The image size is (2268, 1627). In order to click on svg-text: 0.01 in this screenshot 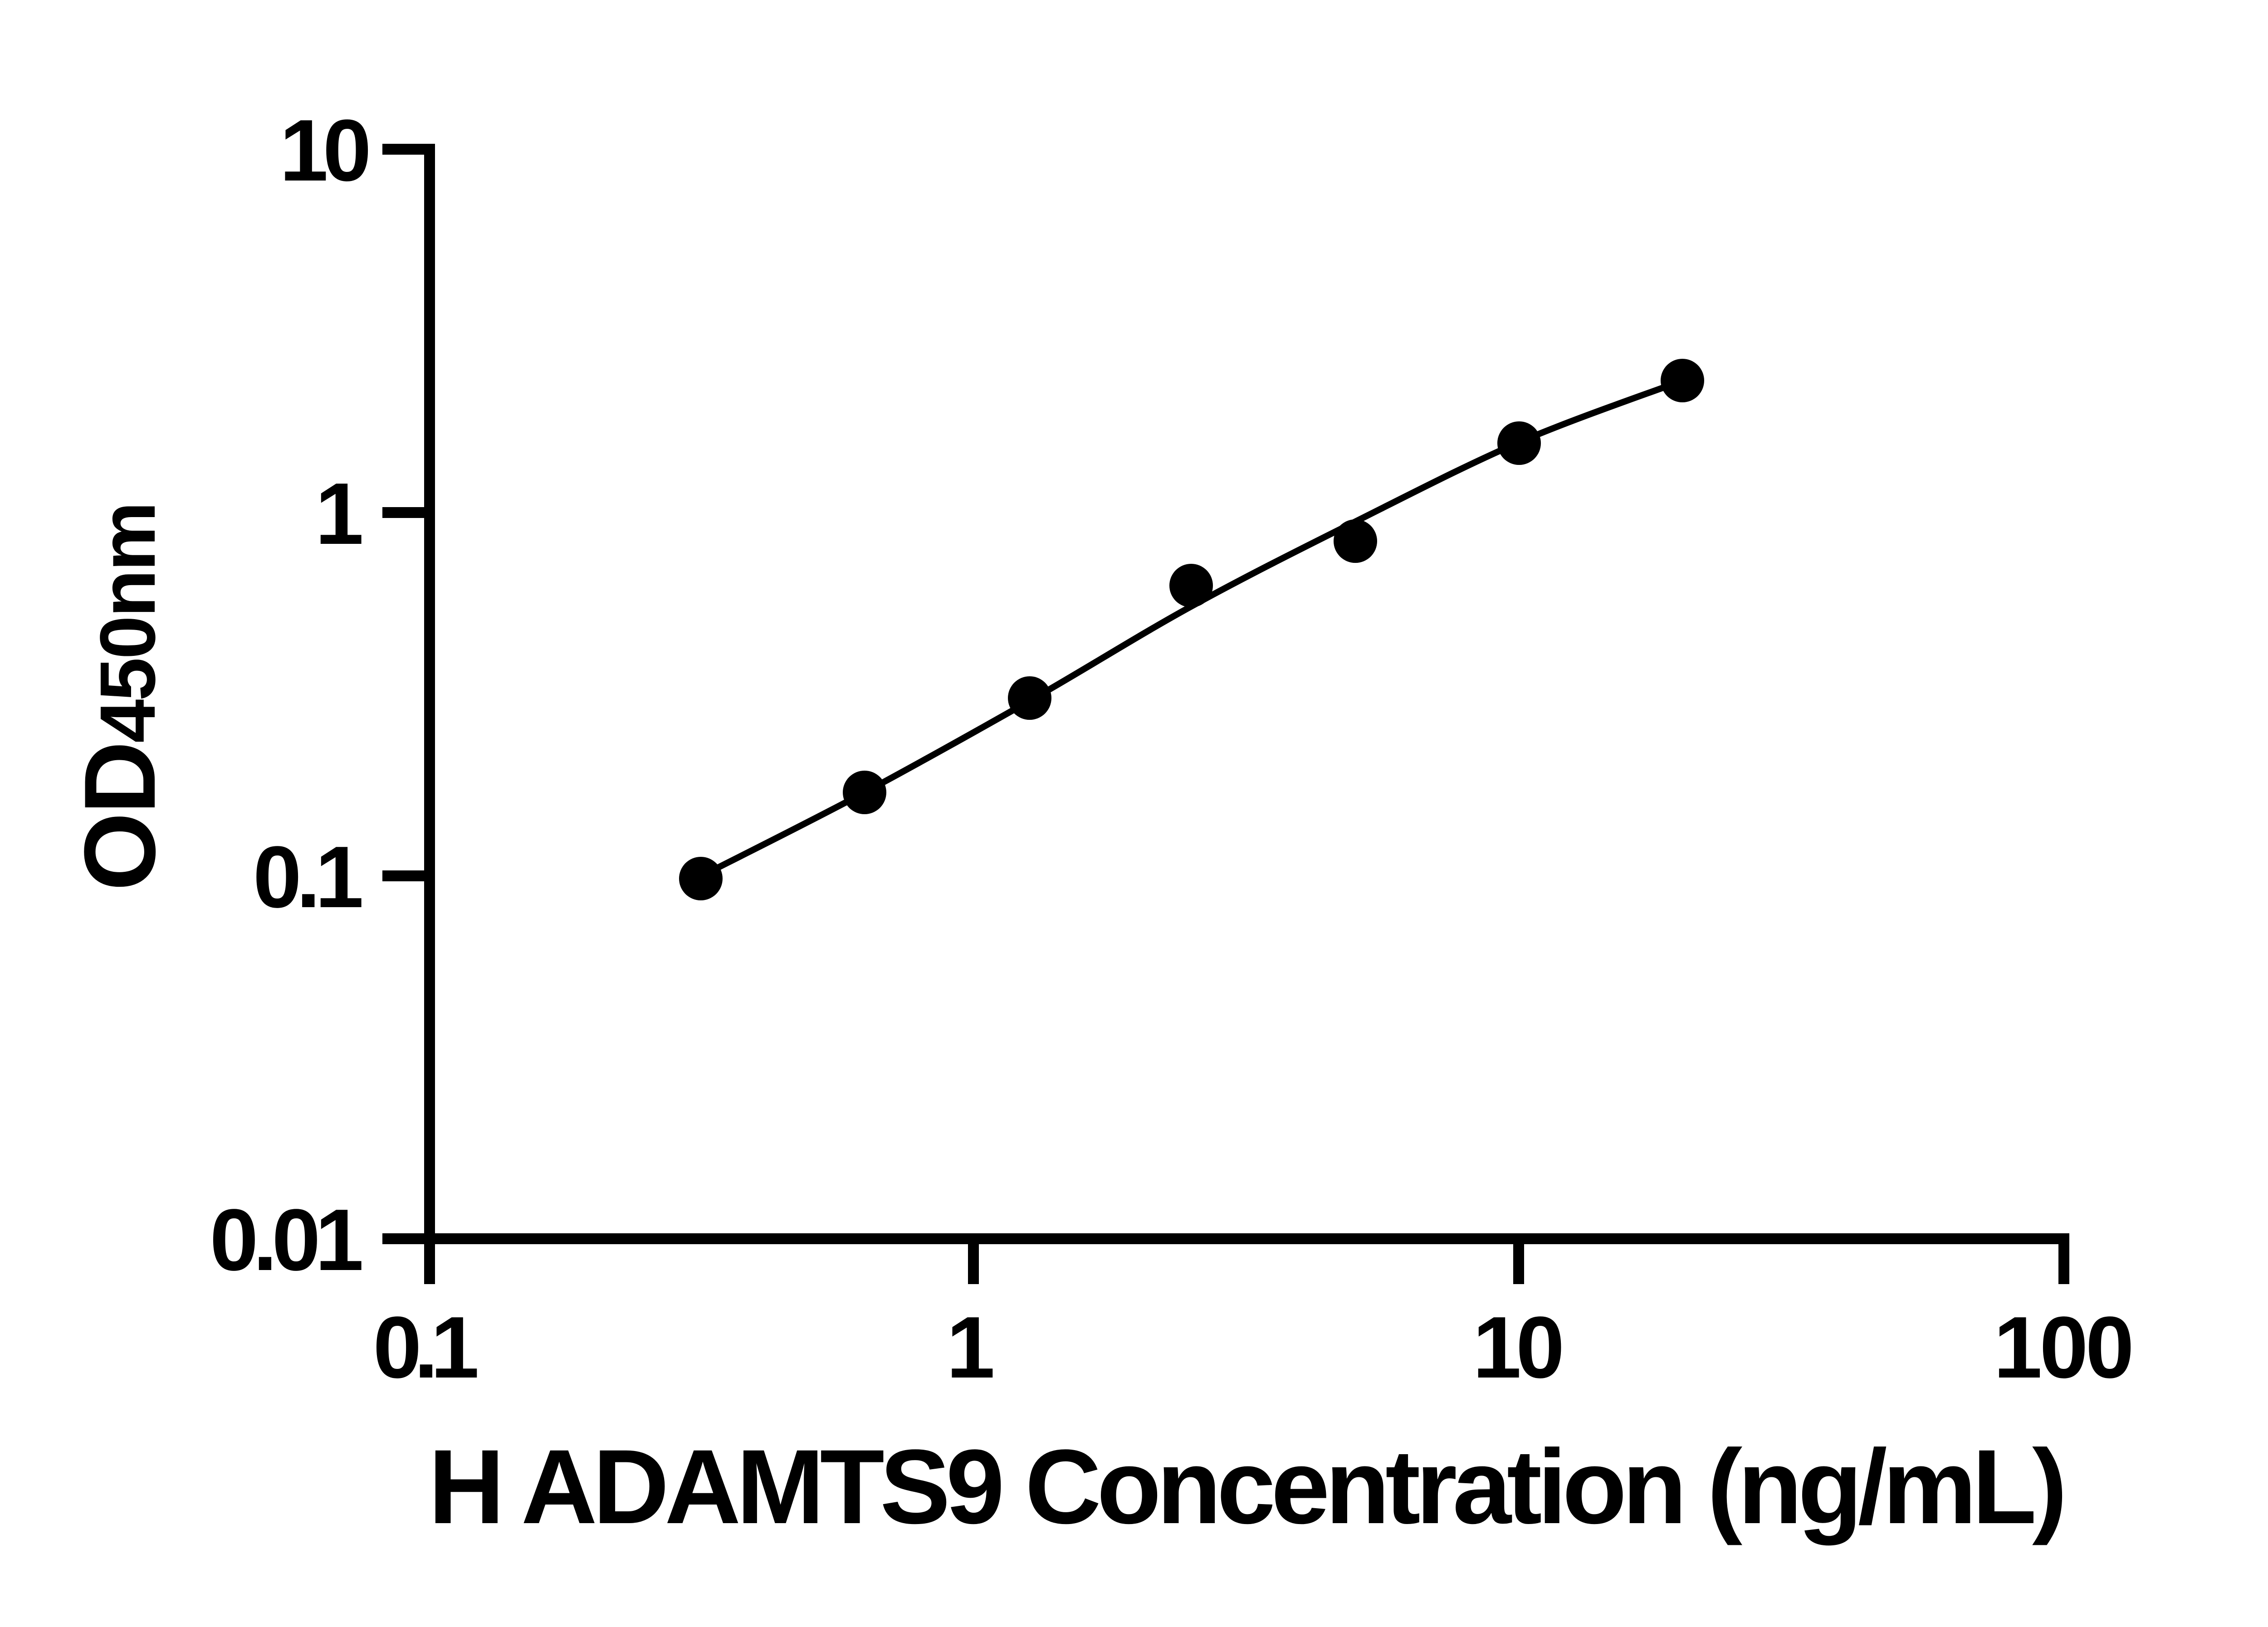, I will do `click(285, 1240)`.